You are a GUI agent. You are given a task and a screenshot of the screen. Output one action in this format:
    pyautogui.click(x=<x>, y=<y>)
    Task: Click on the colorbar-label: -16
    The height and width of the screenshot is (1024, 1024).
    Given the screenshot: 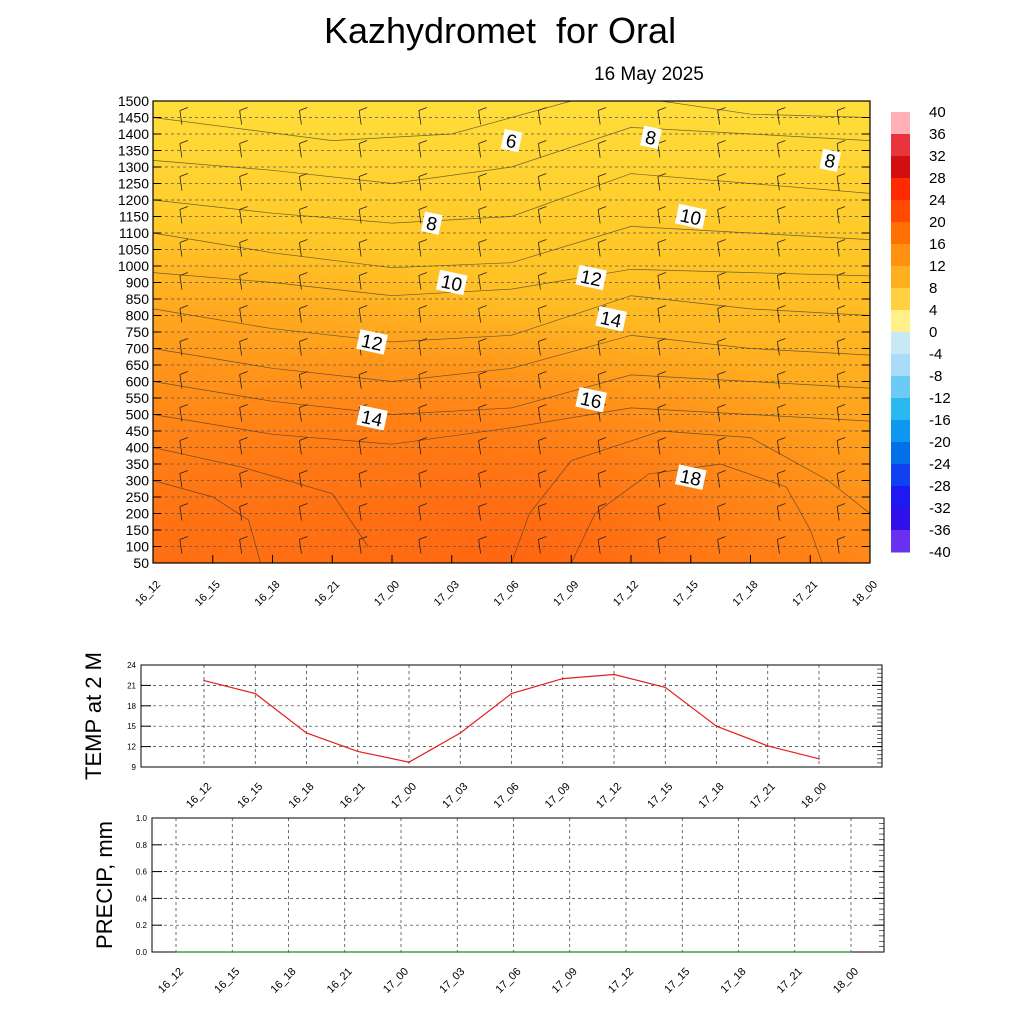 What is the action you would take?
    pyautogui.click(x=940, y=420)
    